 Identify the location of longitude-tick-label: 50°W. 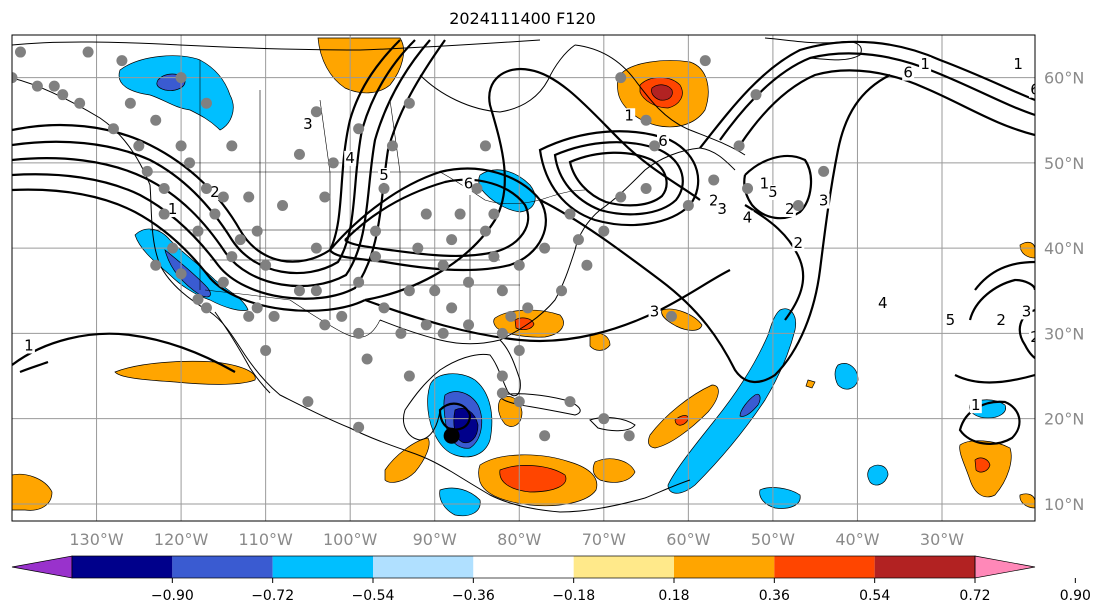
(773, 539).